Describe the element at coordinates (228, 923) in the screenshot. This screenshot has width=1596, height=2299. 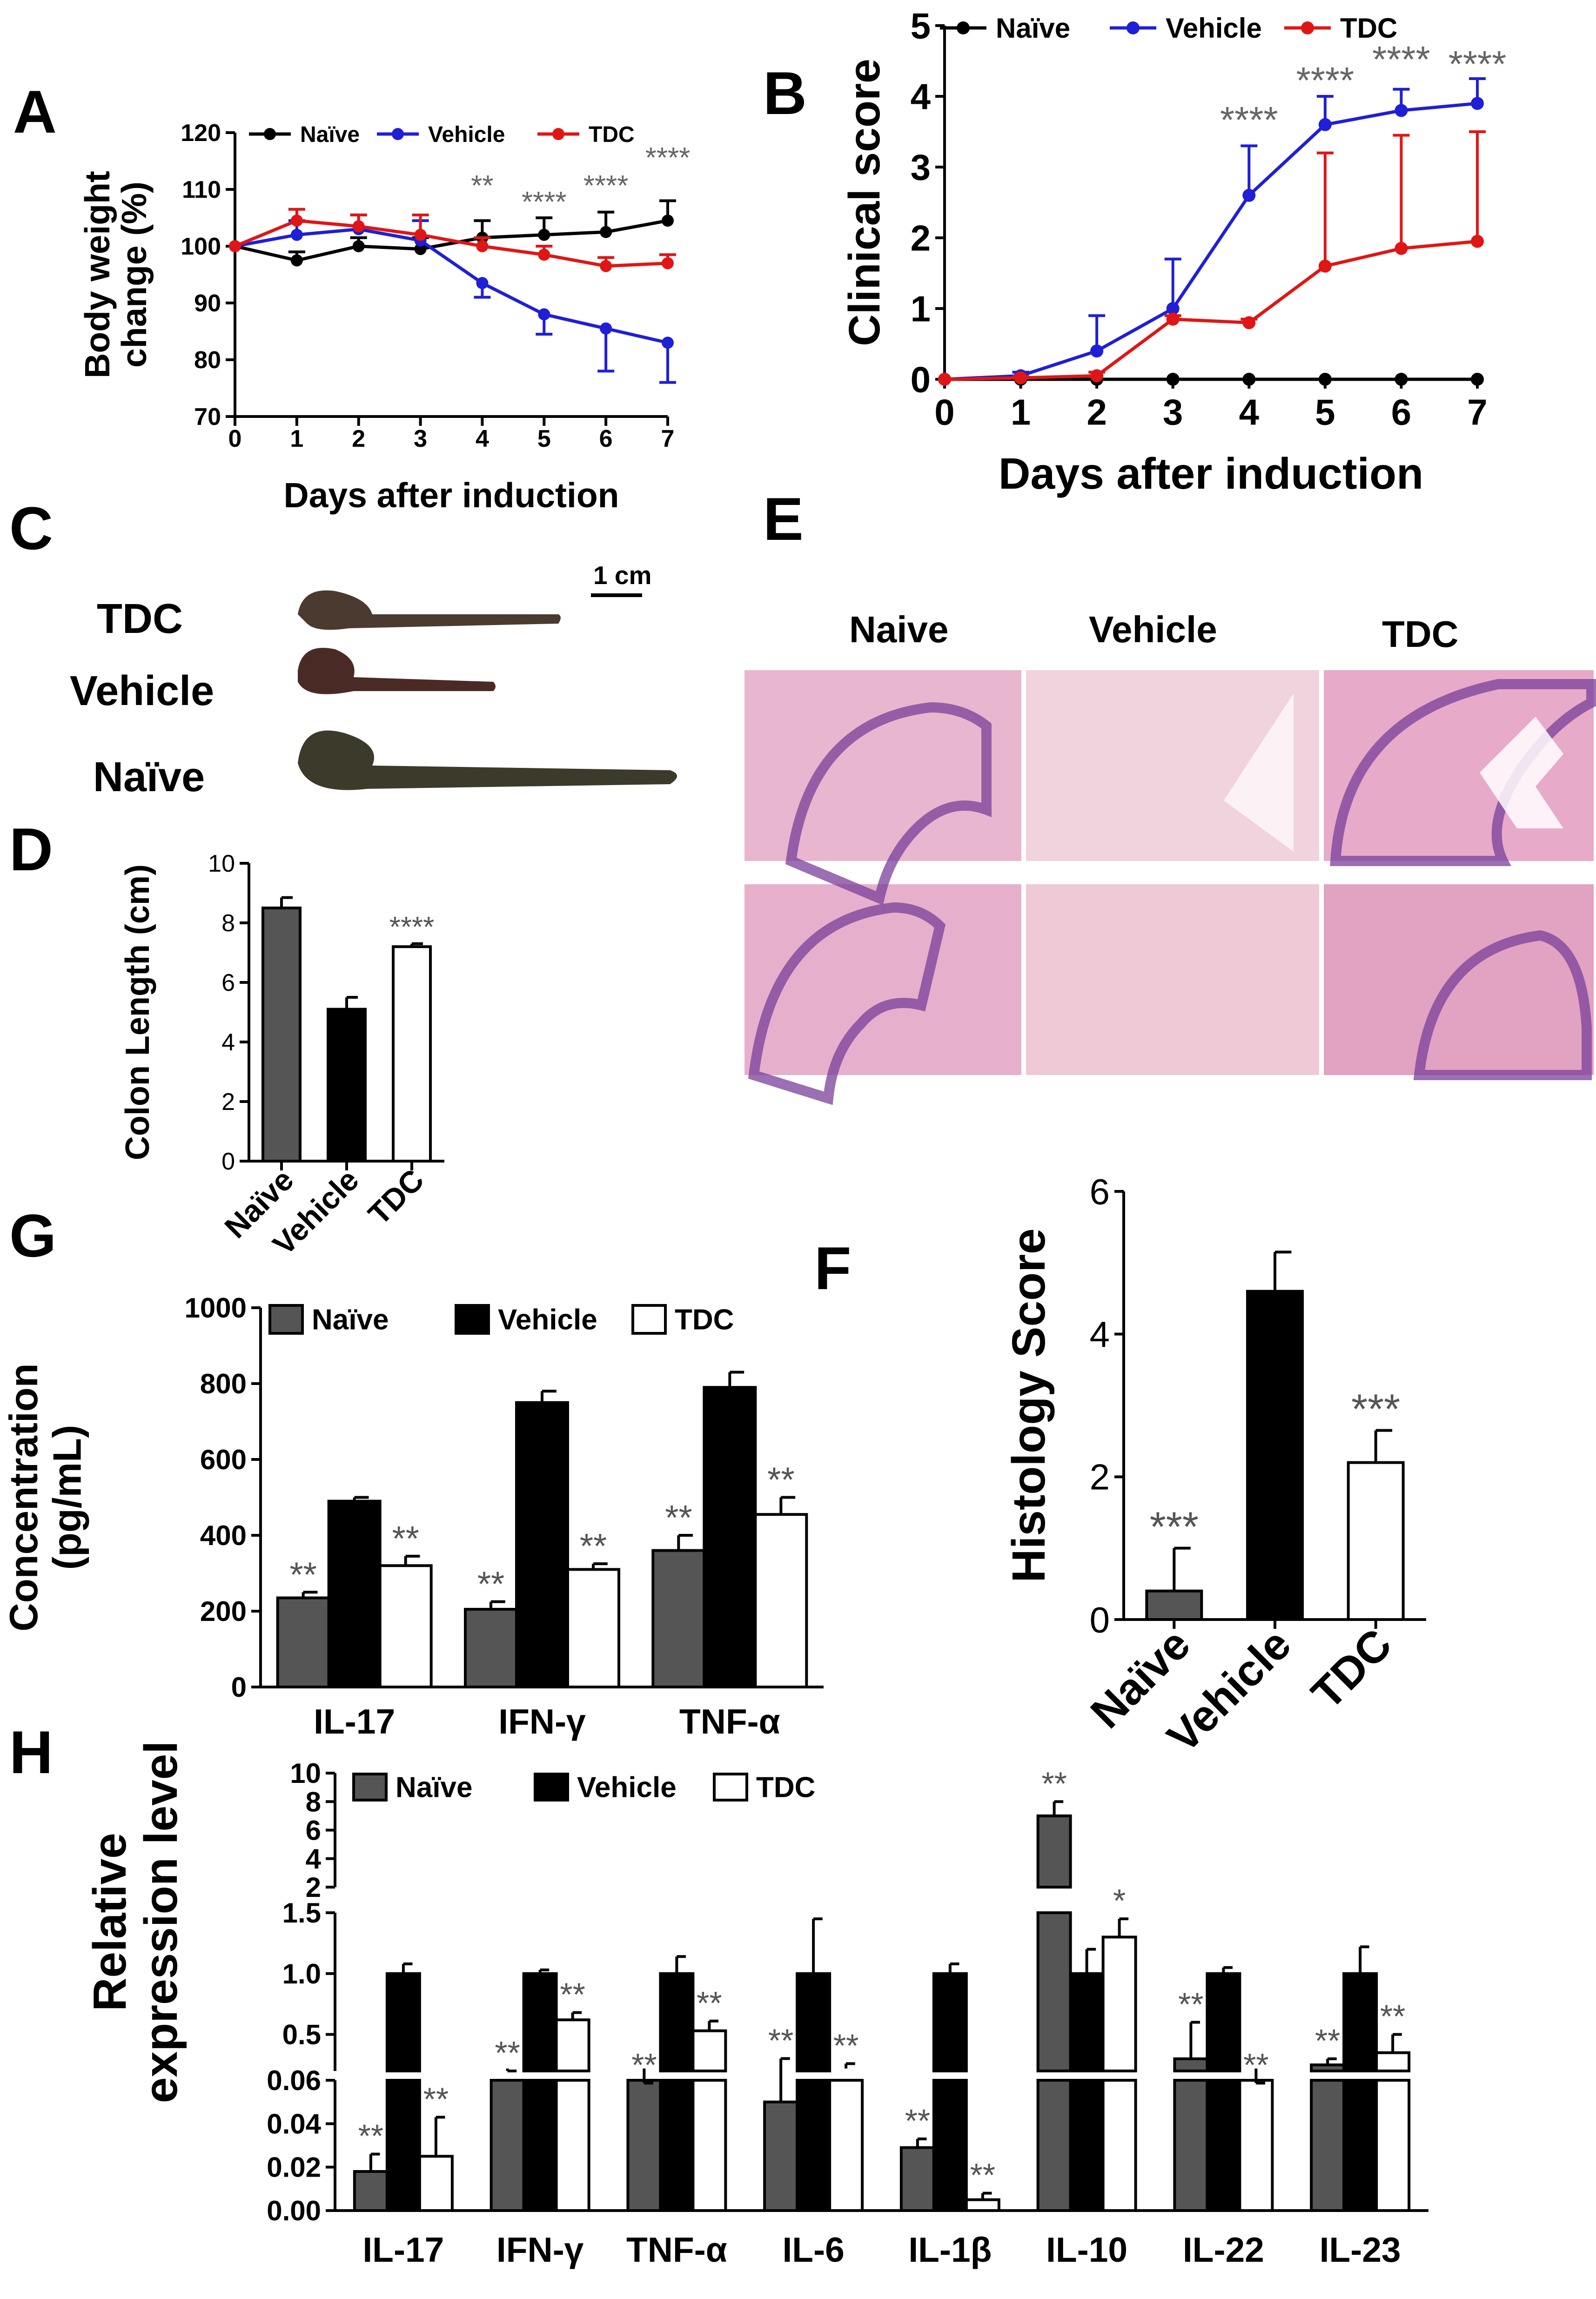
I see `y-tick-label: 8` at that location.